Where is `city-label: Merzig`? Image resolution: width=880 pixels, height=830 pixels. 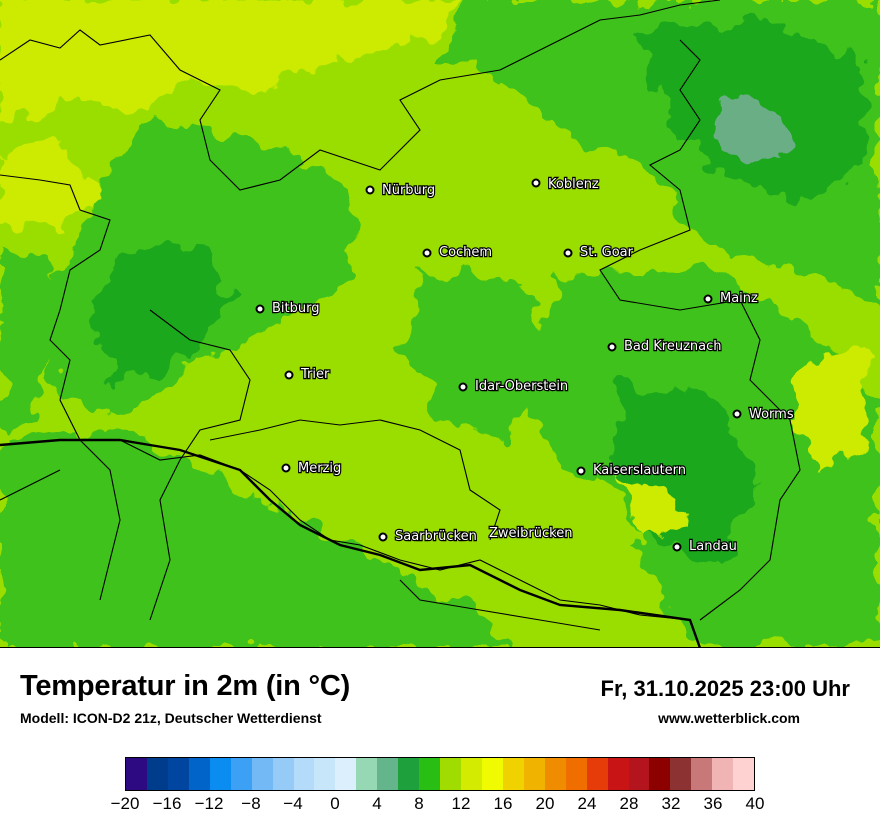 city-label: Merzig is located at coordinates (319, 468).